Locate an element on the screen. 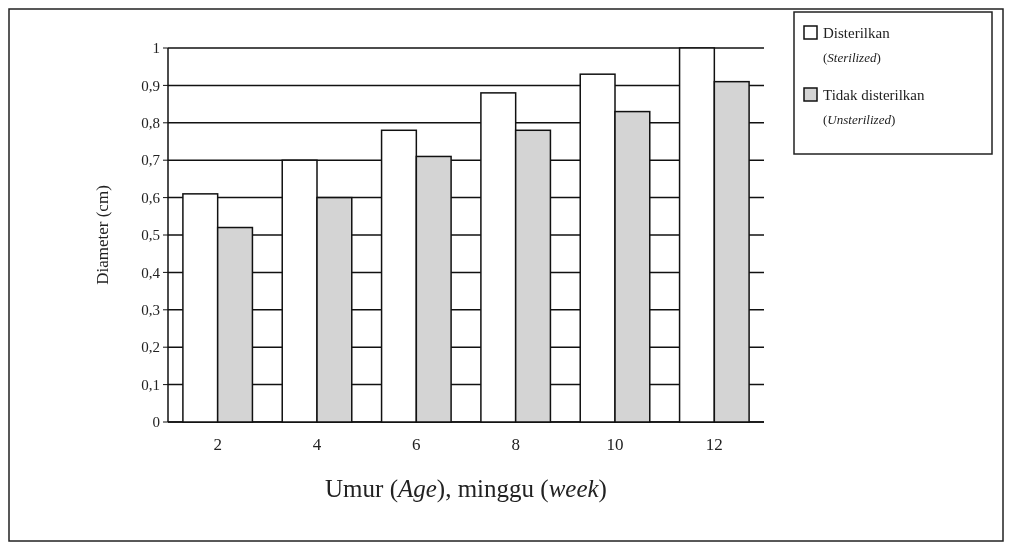 This screenshot has width=1014, height=552. legend-label: Disterilkan (Sterilized) is located at coordinates (857, 45).